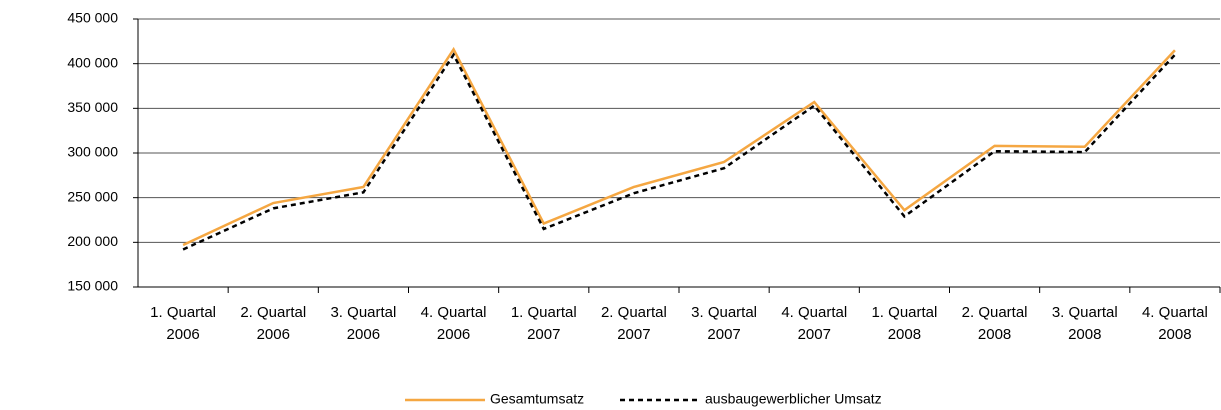 Image resolution: width=1221 pixels, height=410 pixels. Describe the element at coordinates (273, 323) in the screenshot. I see `x-tick-label: 2. Quartal 2006` at that location.